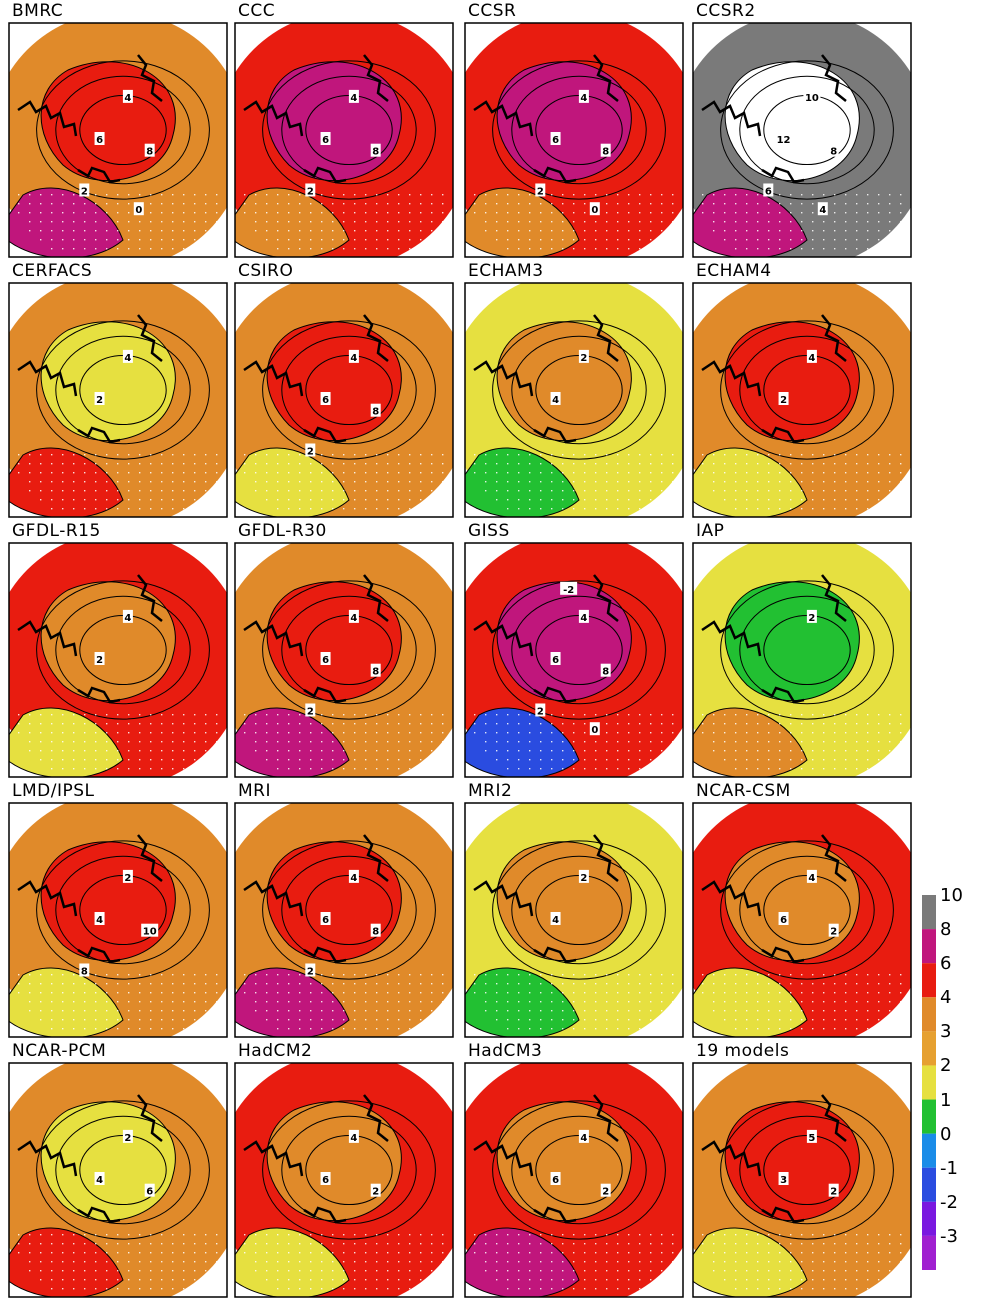 The height and width of the screenshot is (1298, 981). Describe the element at coordinates (802, 660) in the screenshot. I see `panel-frame` at that location.